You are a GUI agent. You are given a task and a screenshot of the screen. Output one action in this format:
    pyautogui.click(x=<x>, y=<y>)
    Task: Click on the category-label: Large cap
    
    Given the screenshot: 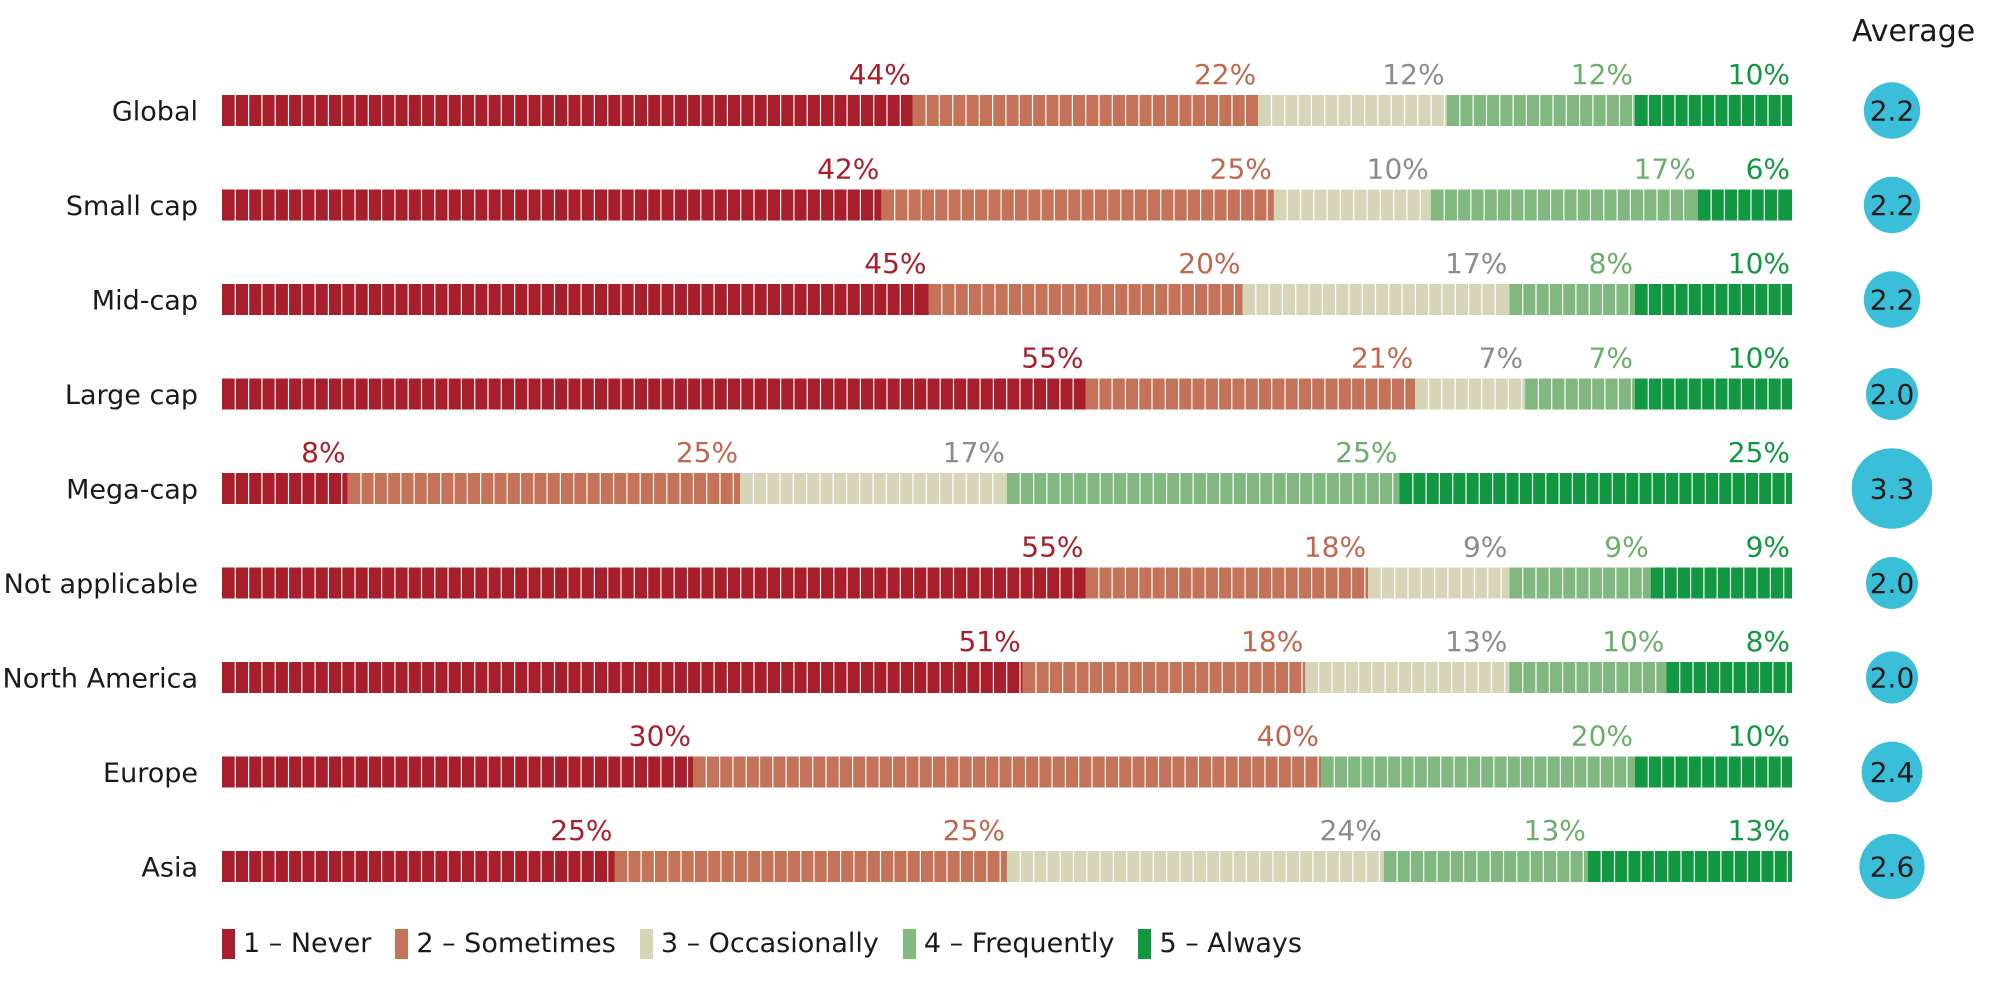 What is the action you would take?
    pyautogui.click(x=131, y=395)
    